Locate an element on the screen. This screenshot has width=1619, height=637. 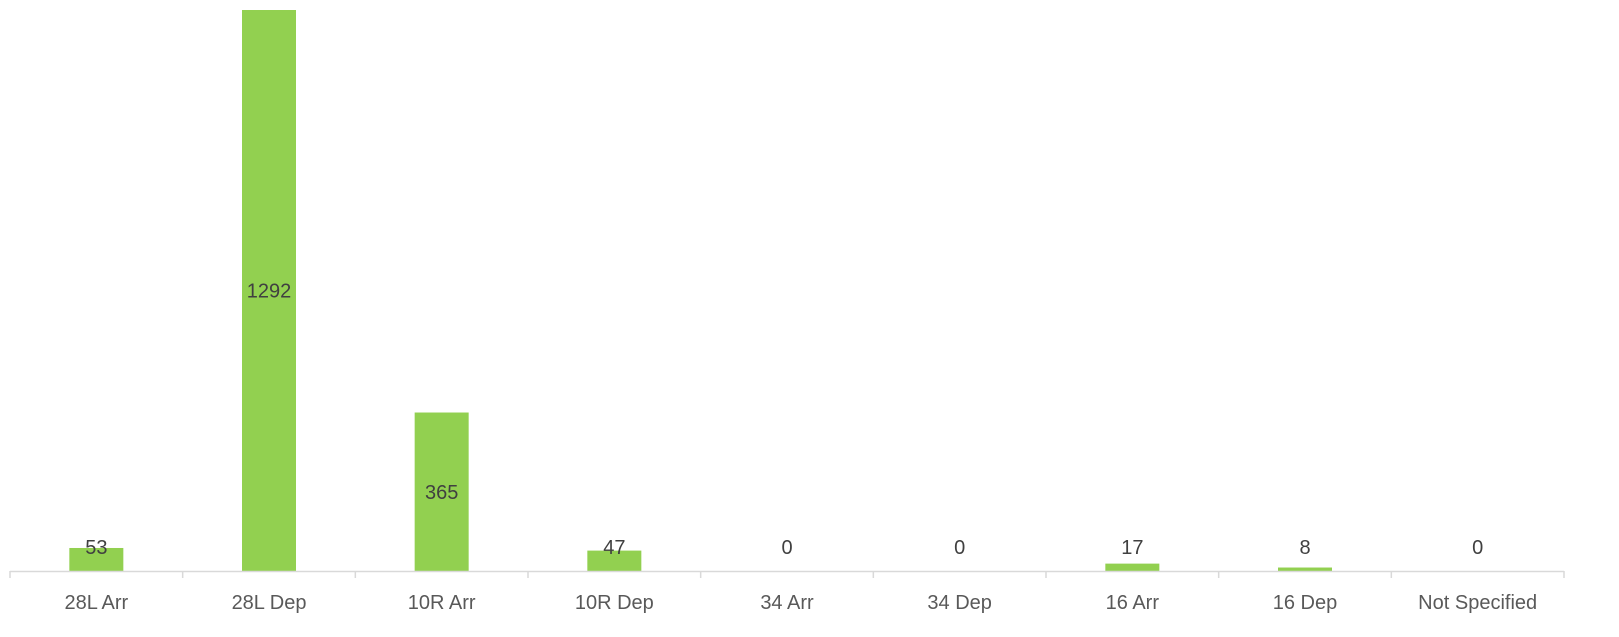
category-label-8: 16 Dep is located at coordinates (1305, 603).